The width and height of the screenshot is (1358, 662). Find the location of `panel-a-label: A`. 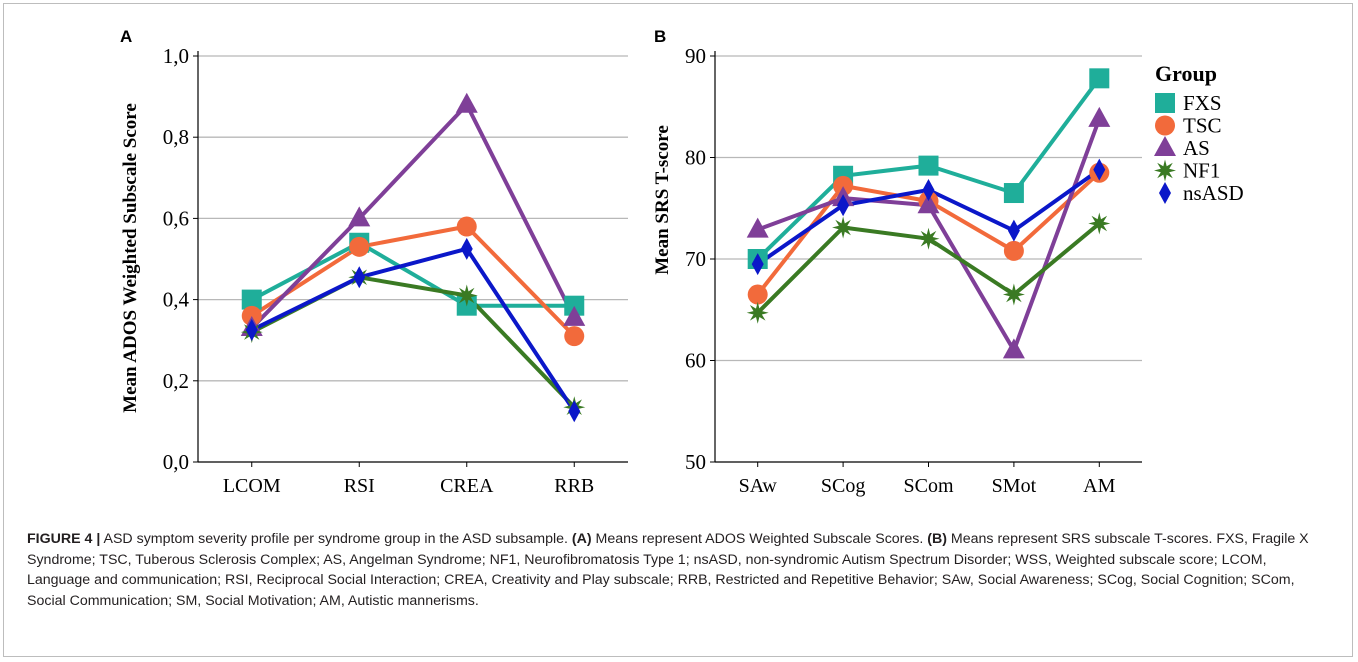

panel-a-label: A is located at coordinates (126, 36).